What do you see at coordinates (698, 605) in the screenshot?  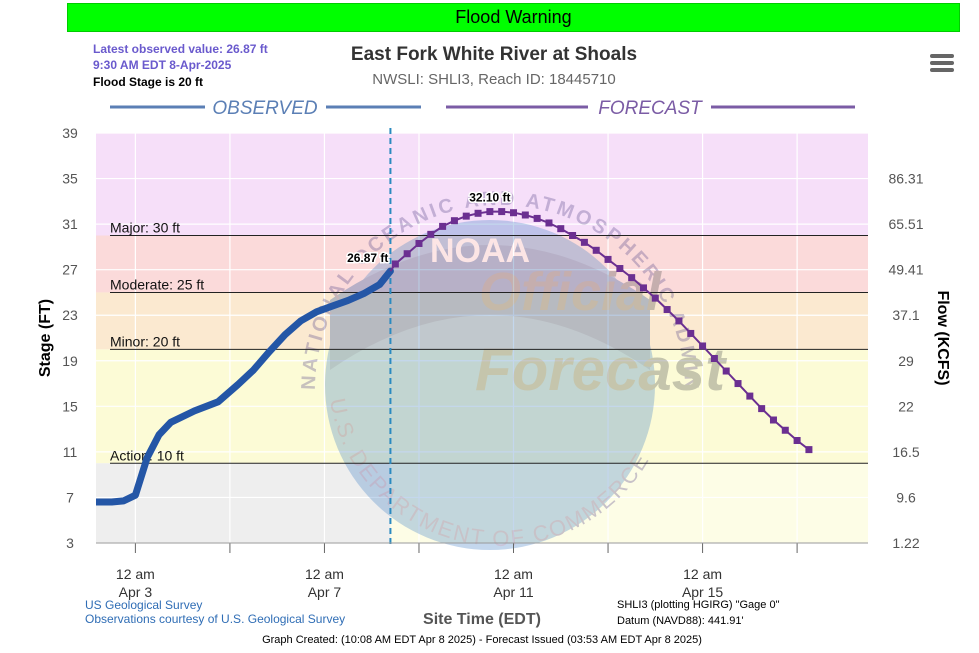 I see `plotting-info: SHLI3 (plotting HGIRG) "Gage 0"` at bounding box center [698, 605].